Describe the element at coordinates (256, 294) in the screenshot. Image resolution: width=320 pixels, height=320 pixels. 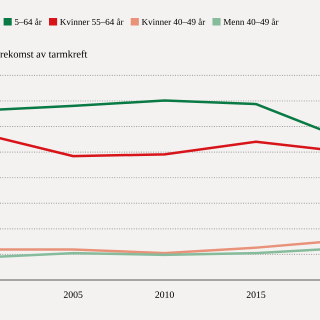
I see `x-tick-label: 2015` at that location.